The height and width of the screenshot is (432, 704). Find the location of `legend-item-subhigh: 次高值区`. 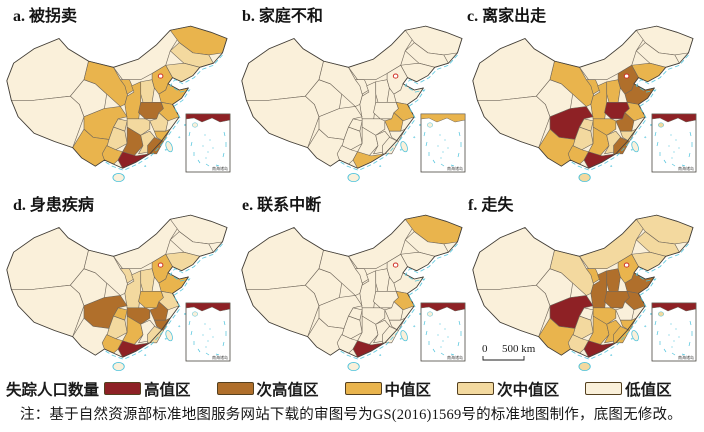

legend-item-subhigh: 次高值区 is located at coordinates (267, 389).